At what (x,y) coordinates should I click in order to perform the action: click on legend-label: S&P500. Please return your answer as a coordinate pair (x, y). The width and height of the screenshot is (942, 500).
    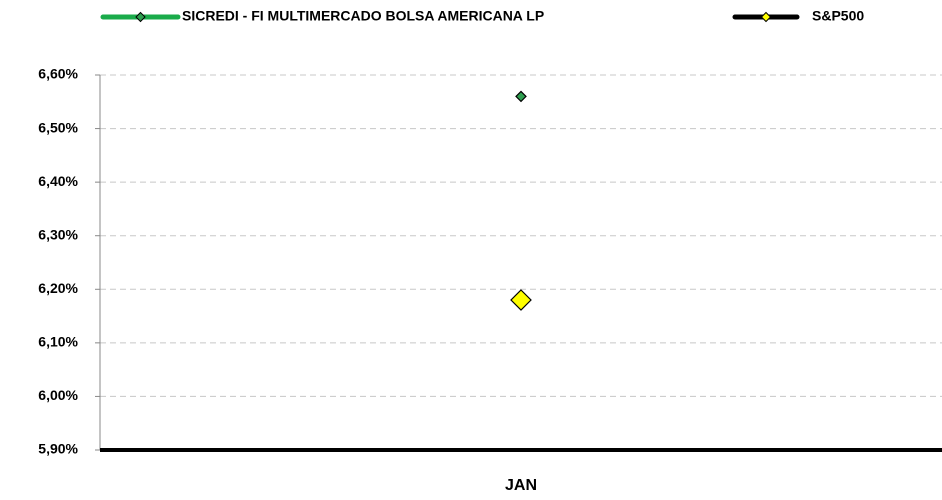
    Looking at the image, I should click on (838, 16).